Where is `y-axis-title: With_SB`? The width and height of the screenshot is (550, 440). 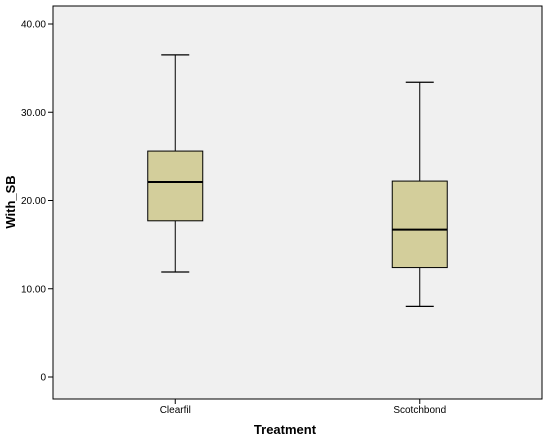 y-axis-title: With_SB is located at coordinates (10, 201).